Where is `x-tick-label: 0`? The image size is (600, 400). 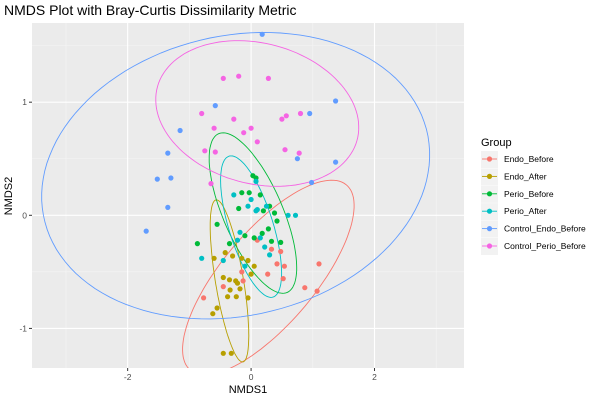
x-tick-label: 0 is located at coordinates (251, 377).